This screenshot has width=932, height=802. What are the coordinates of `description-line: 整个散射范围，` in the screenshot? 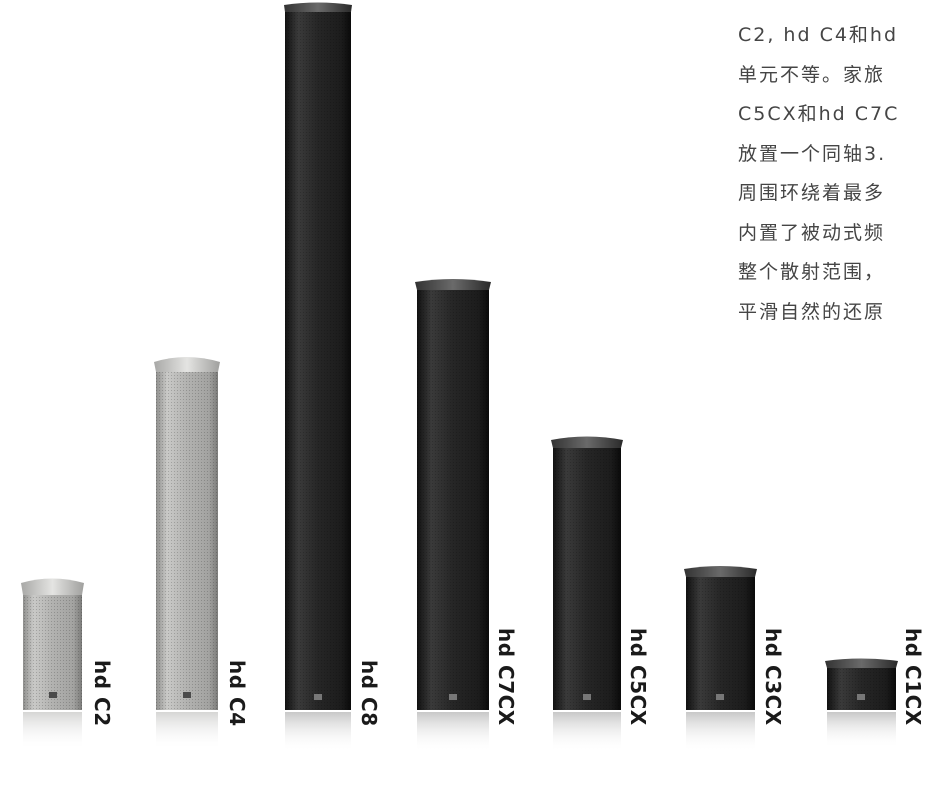 It's located at (812, 272).